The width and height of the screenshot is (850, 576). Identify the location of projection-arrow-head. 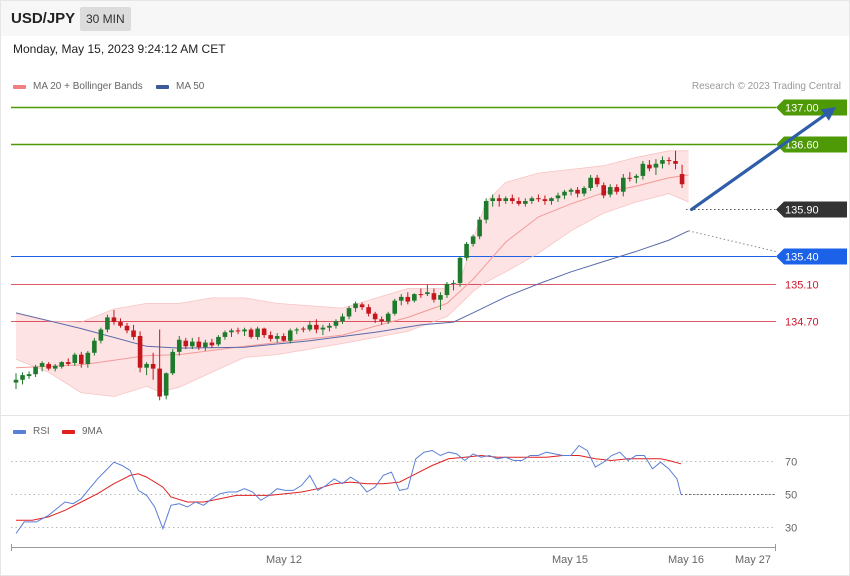
(828, 114).